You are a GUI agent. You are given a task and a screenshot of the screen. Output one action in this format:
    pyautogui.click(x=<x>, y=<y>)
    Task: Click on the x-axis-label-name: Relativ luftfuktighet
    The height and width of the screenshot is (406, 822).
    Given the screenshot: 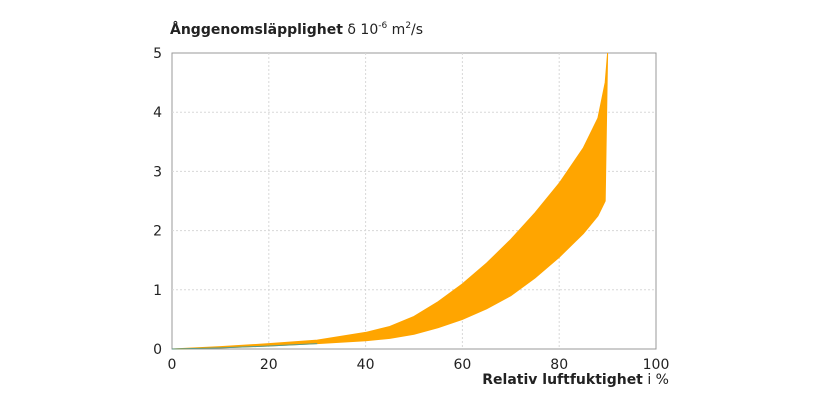 What is the action you would take?
    pyautogui.click(x=562, y=380)
    